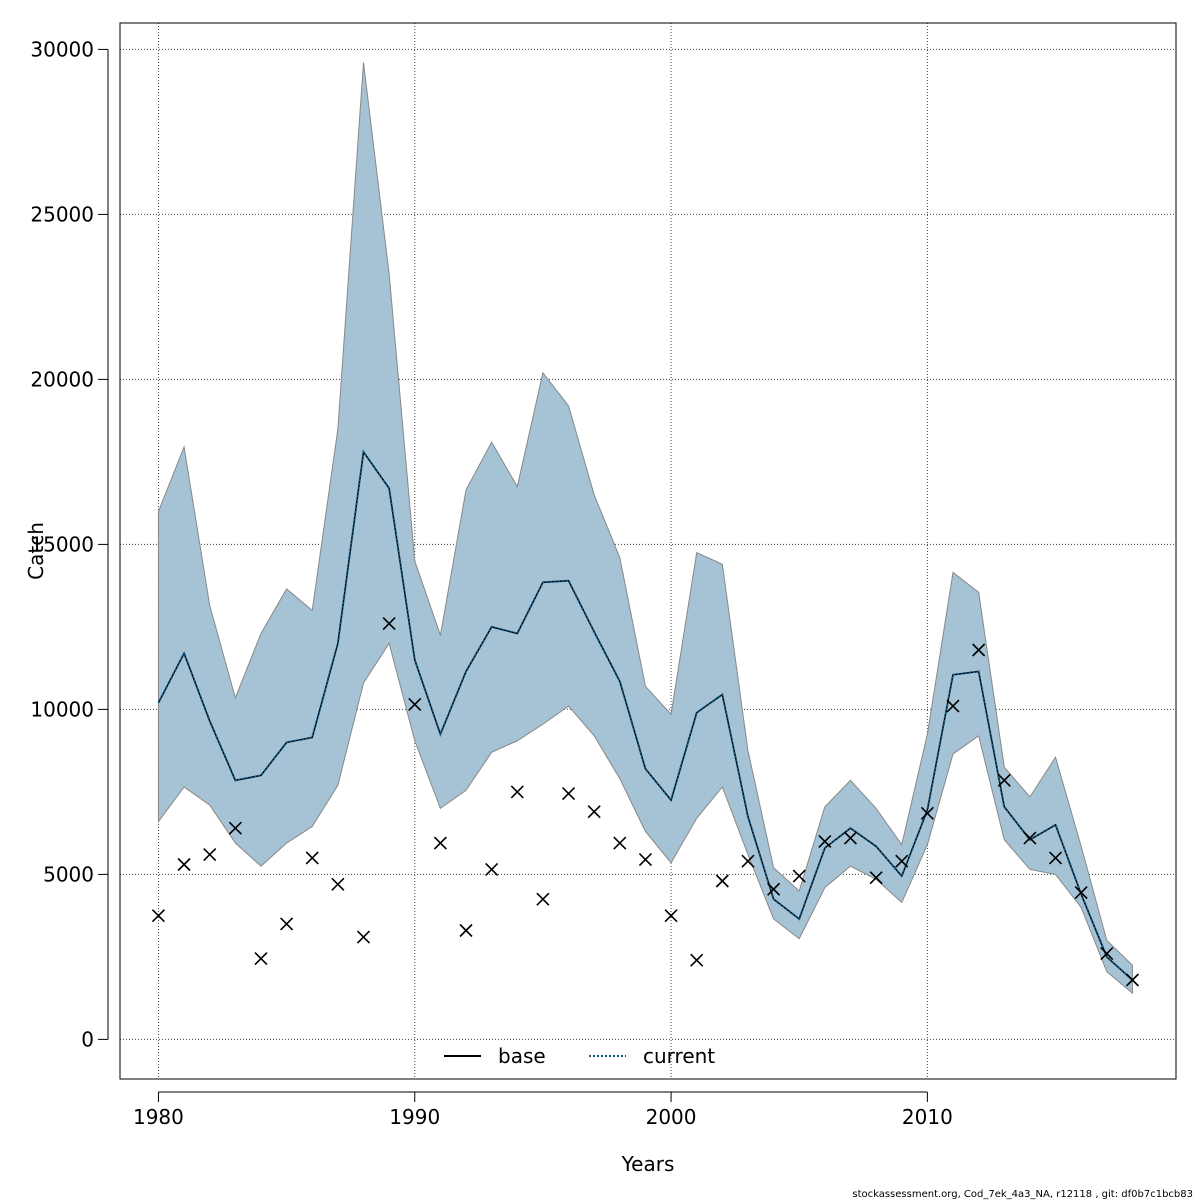 The width and height of the screenshot is (1200, 1200). What do you see at coordinates (62, 544) in the screenshot?
I see `y-tick-label: 15000` at bounding box center [62, 544].